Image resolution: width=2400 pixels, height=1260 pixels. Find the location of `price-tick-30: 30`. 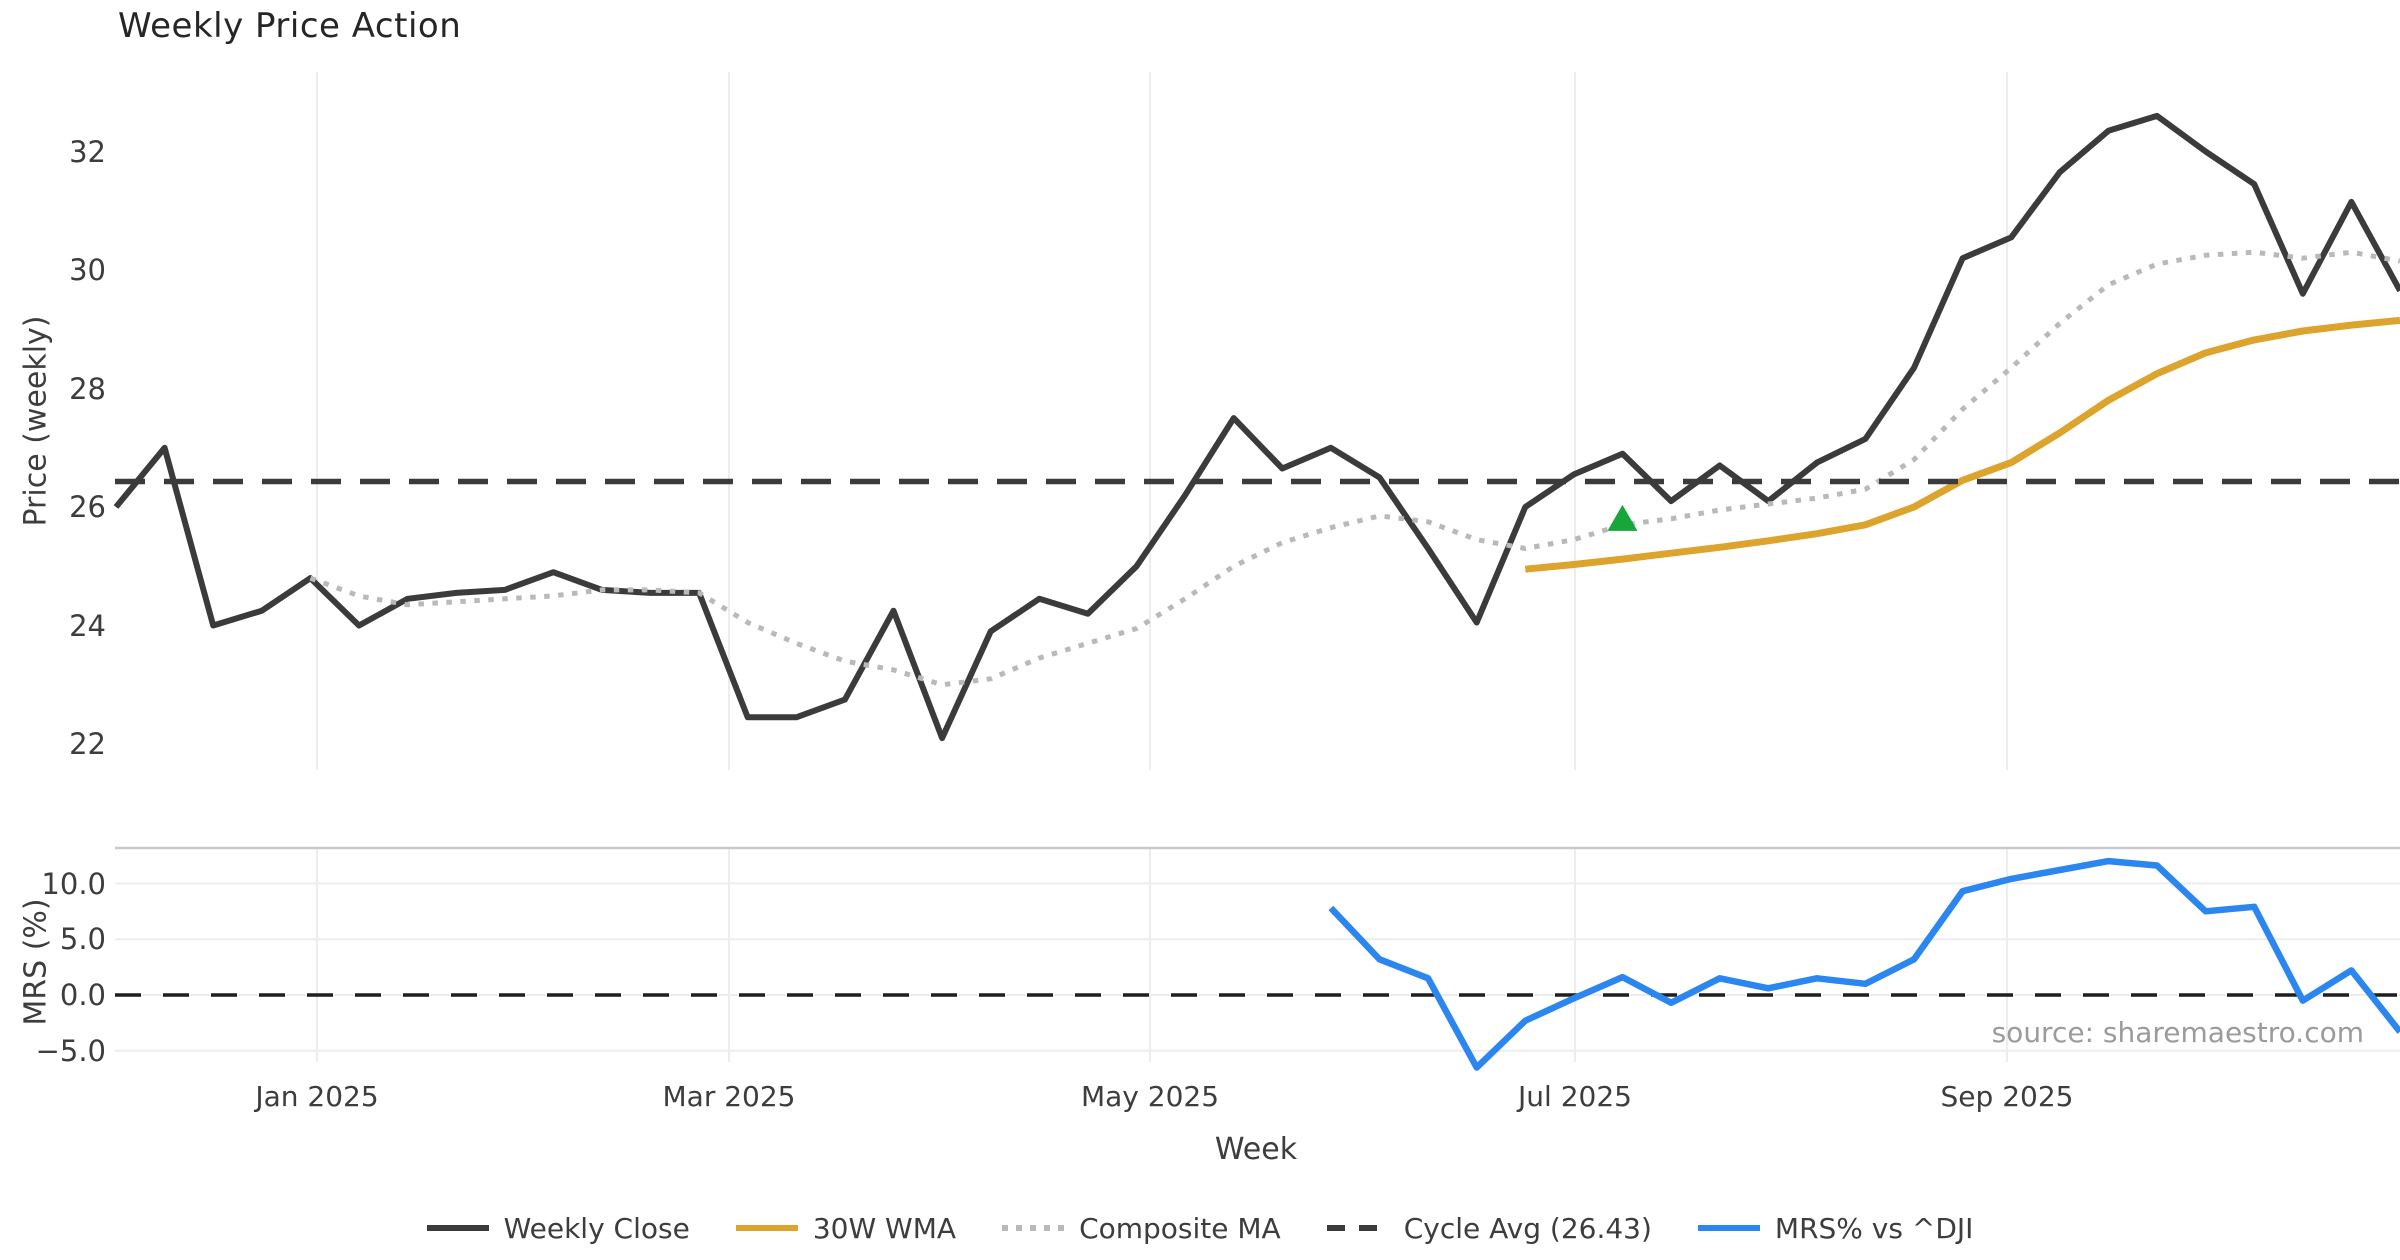

price-tick-30: 30 is located at coordinates (87, 270).